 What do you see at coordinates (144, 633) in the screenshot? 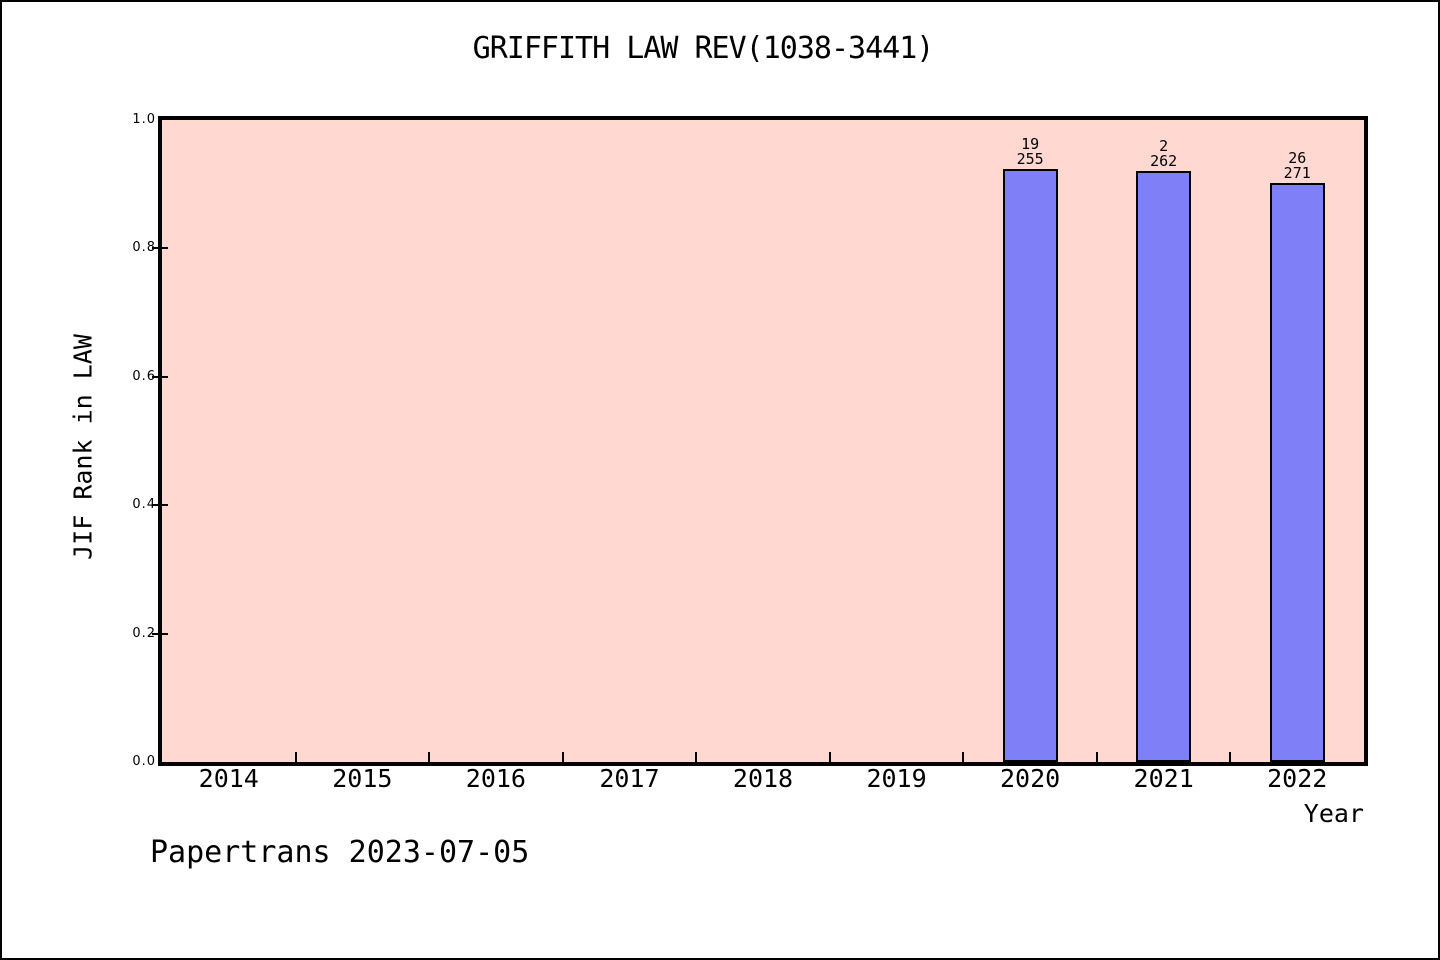
I see `y-tick-label: 0.2` at bounding box center [144, 633].